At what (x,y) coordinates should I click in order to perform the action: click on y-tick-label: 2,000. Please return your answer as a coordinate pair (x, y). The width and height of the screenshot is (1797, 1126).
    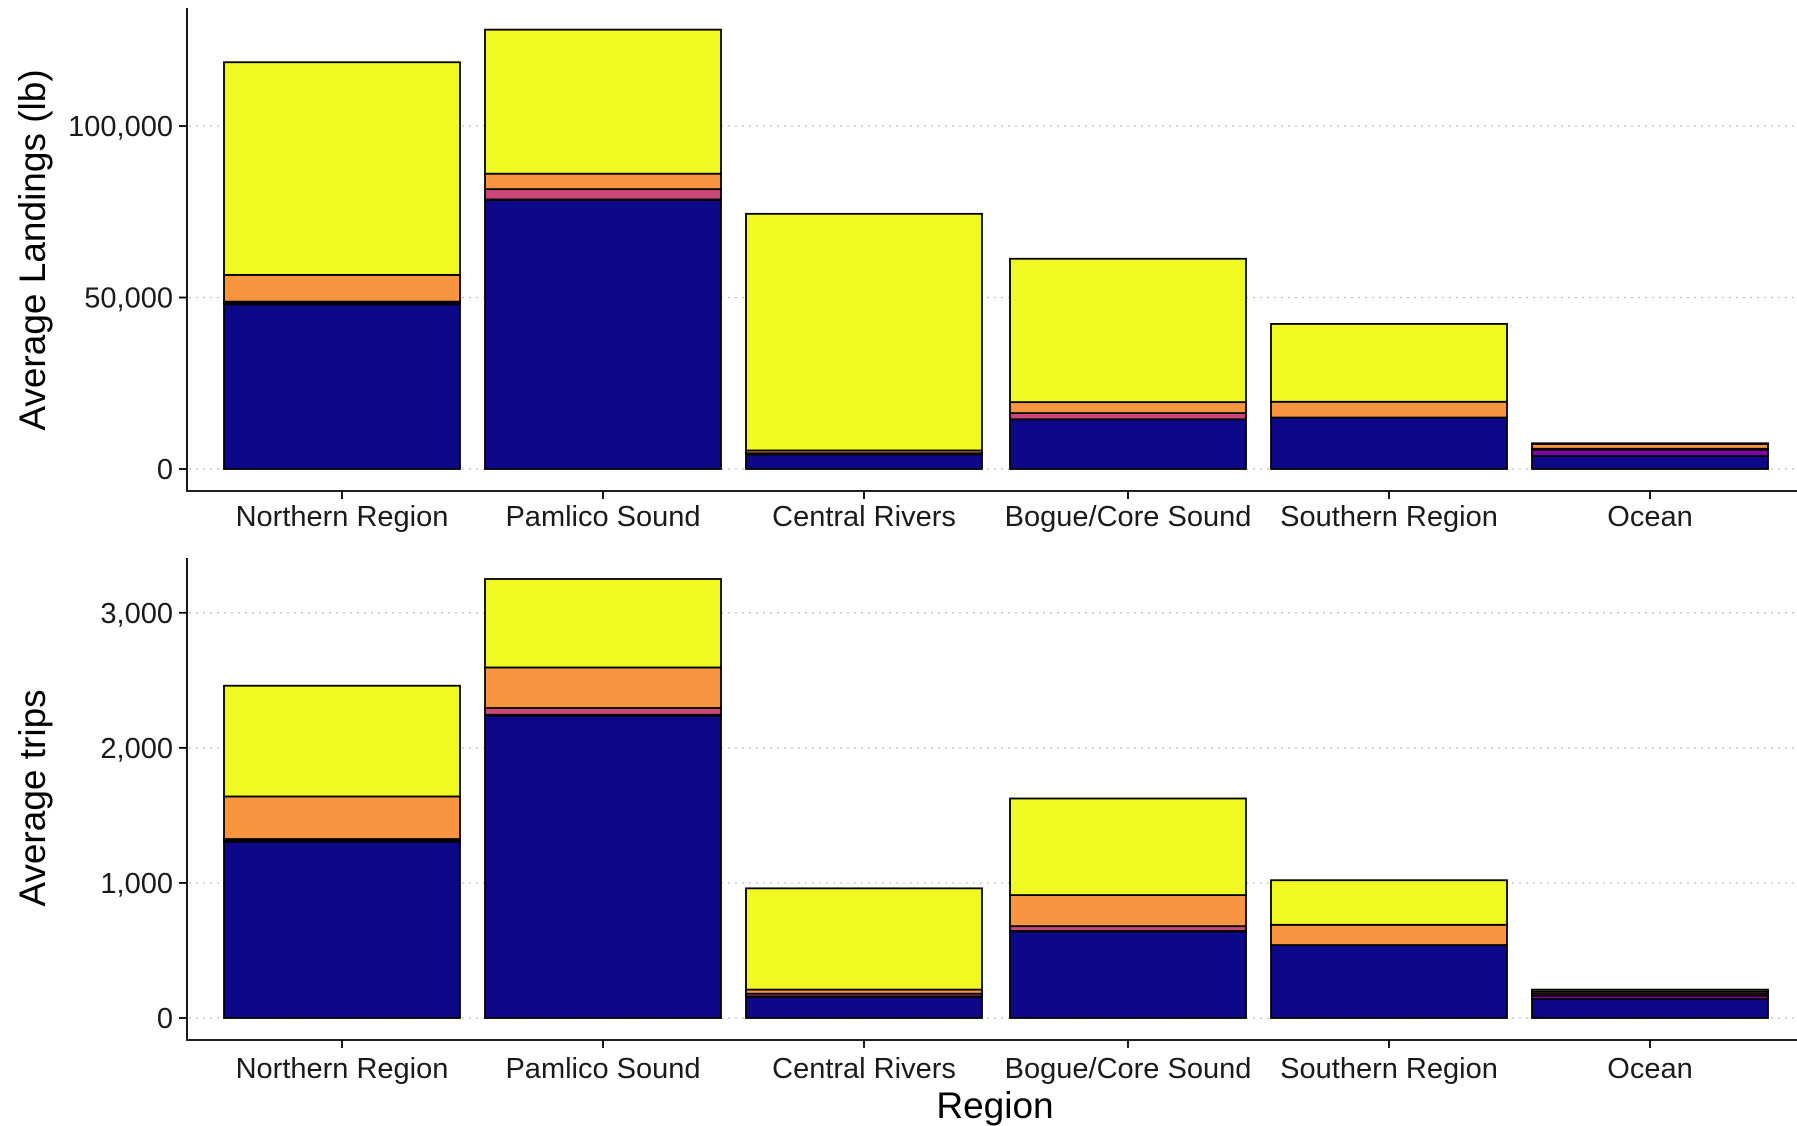
    Looking at the image, I should click on (136, 749).